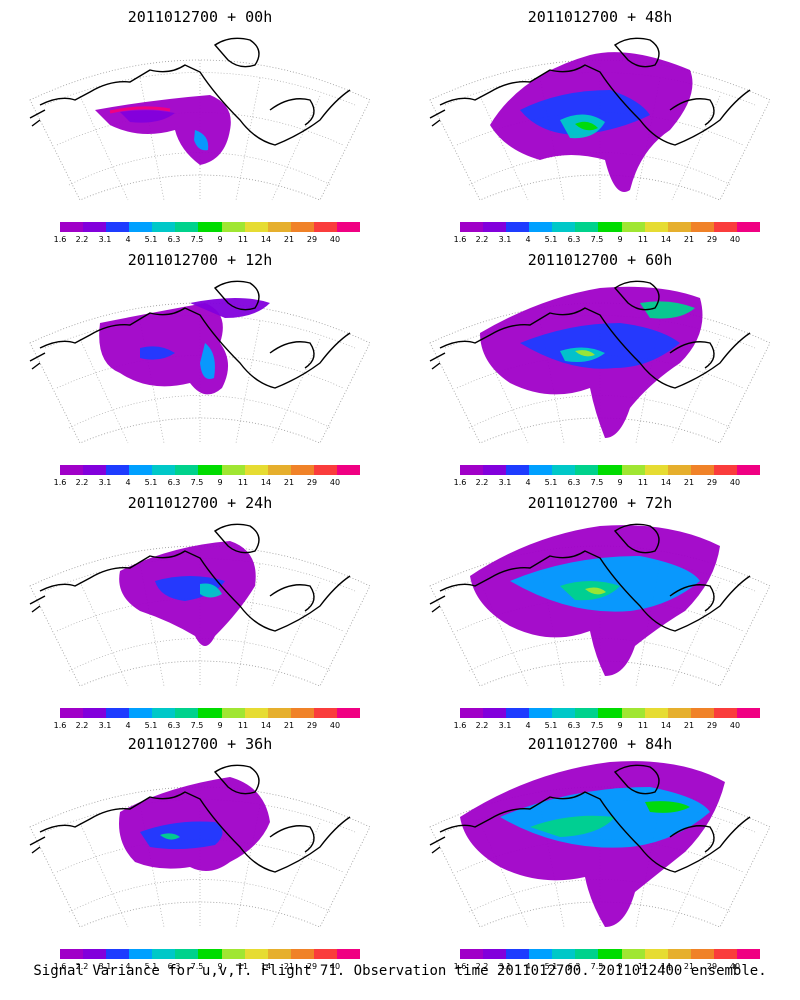 Image resolution: width=800 pixels, height=1000 pixels. What do you see at coordinates (220, 239) in the screenshot?
I see `colorbar-tick-label: 9` at bounding box center [220, 239].